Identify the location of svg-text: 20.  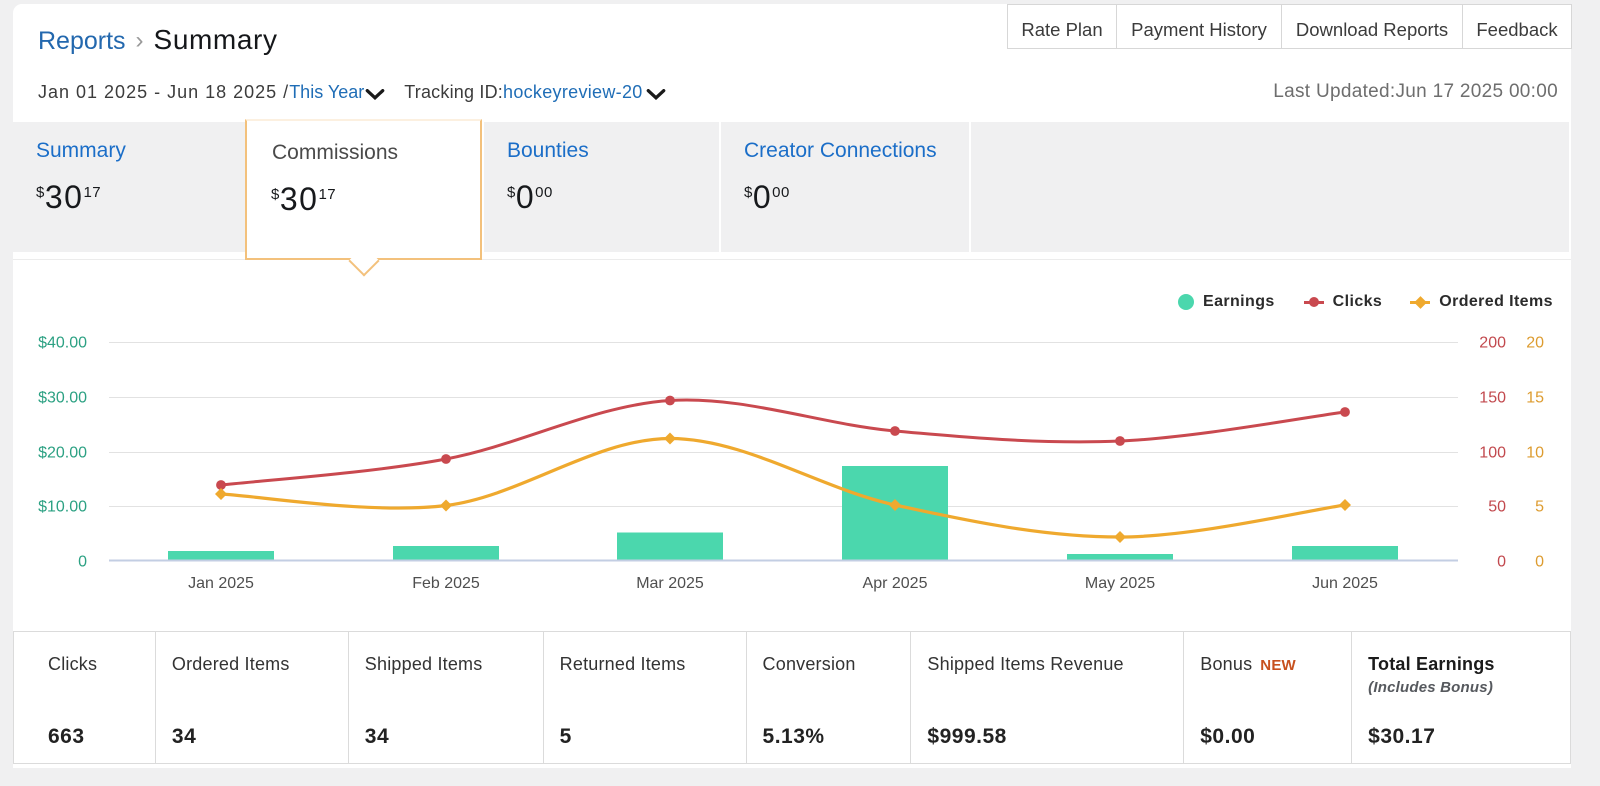
(1535, 343).